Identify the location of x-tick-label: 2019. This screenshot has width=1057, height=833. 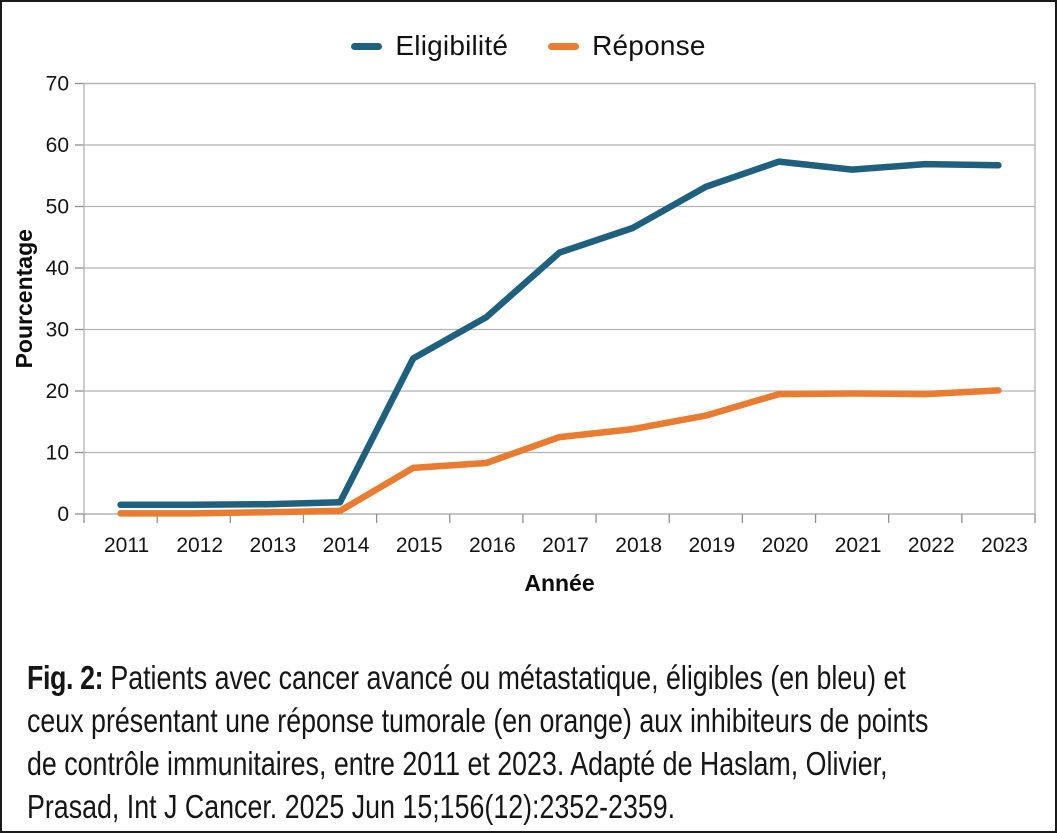
(711, 545).